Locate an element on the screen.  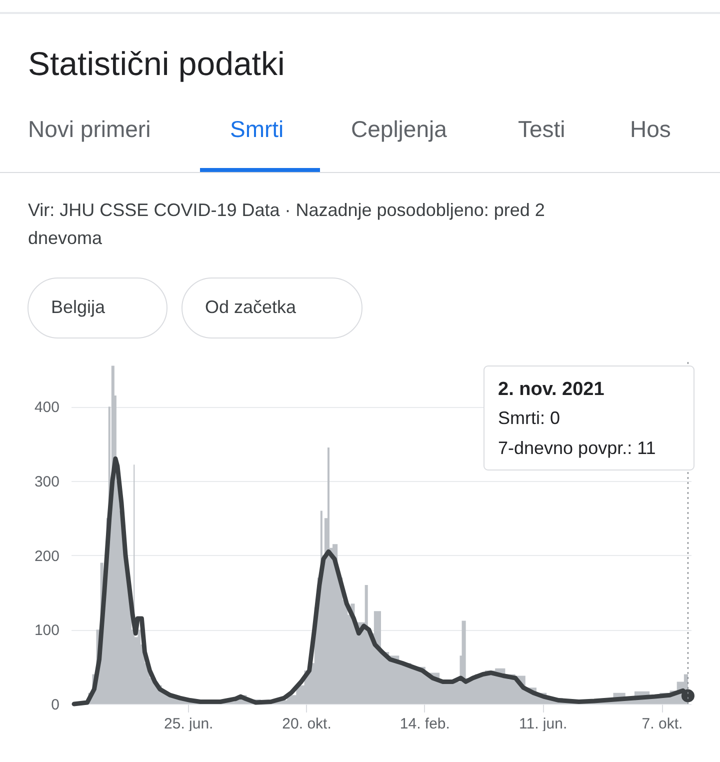
y-tick-label: 400 is located at coordinates (47, 407).